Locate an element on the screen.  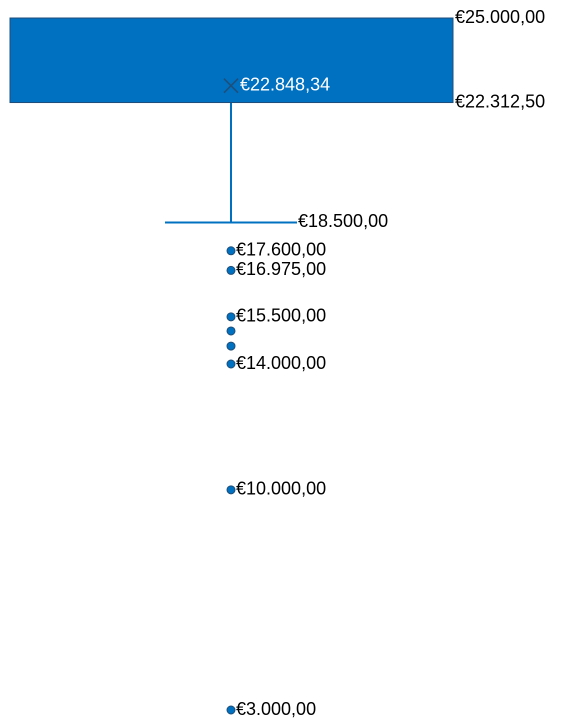
mean-marker is located at coordinates (231, 86).